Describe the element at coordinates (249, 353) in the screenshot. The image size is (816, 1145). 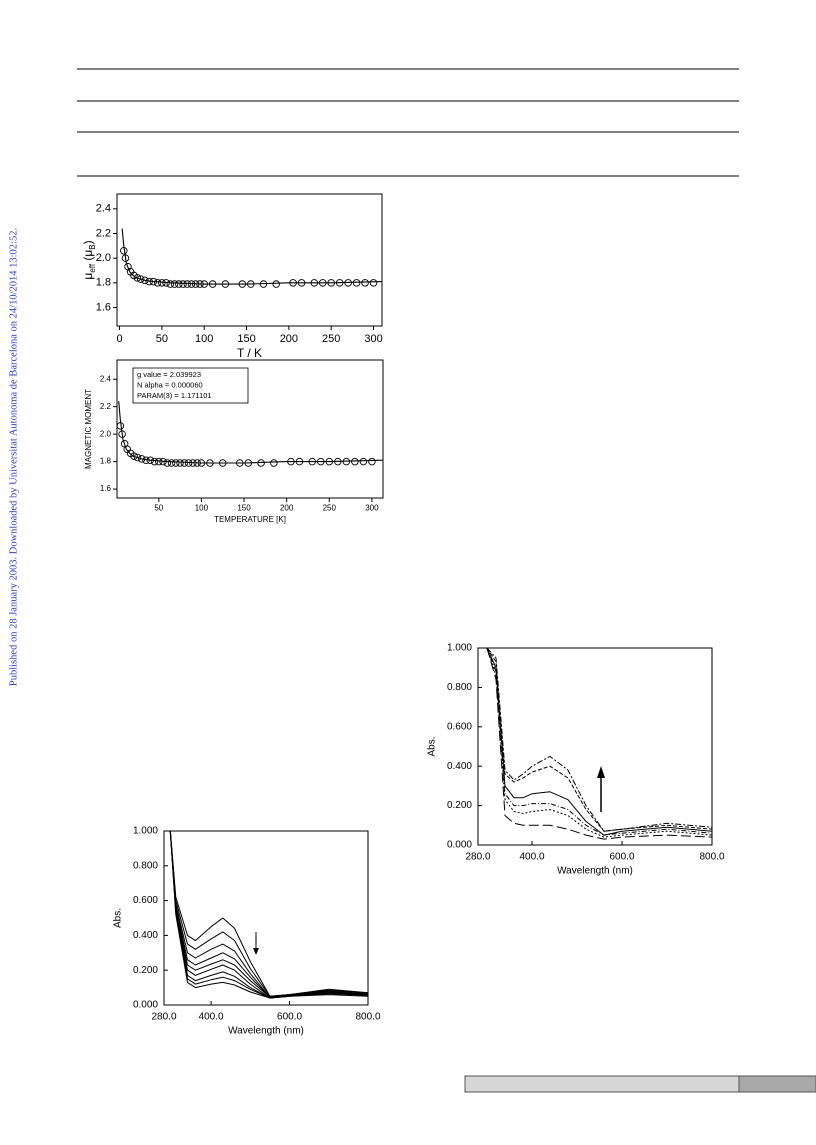
I see `x-axis-label: T / K` at that location.